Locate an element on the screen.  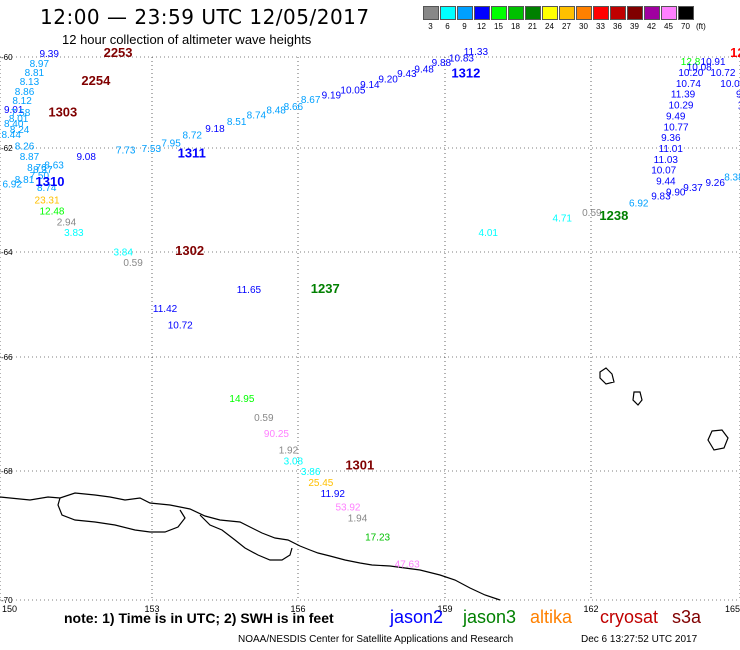
scale-label: 3 is located at coordinates (430, 26).